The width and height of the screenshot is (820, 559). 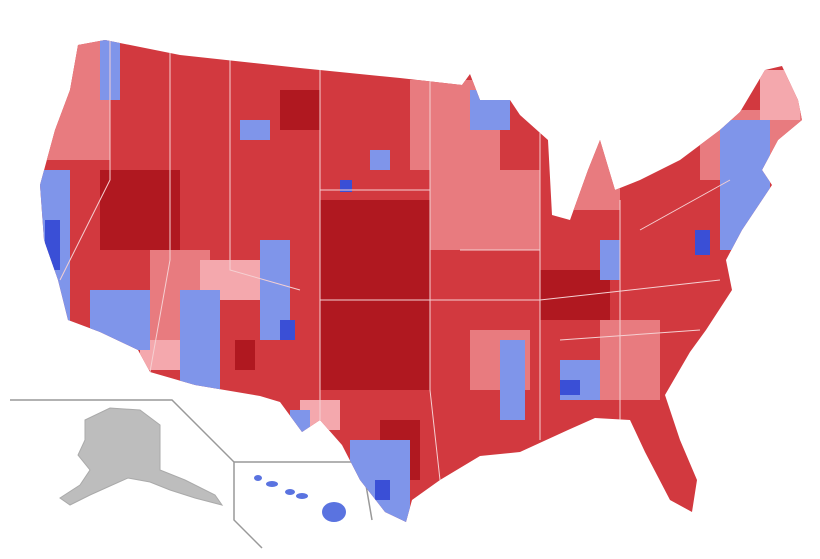 I want to click on inset-border, so click(x=303, y=491).